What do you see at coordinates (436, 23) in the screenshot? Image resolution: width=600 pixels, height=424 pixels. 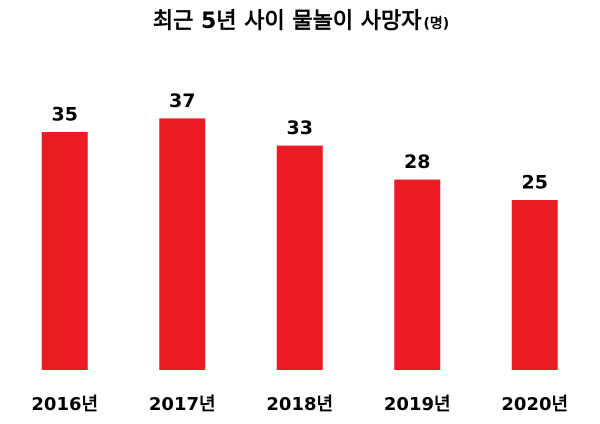 I see `chart-unit: (명)` at bounding box center [436, 23].